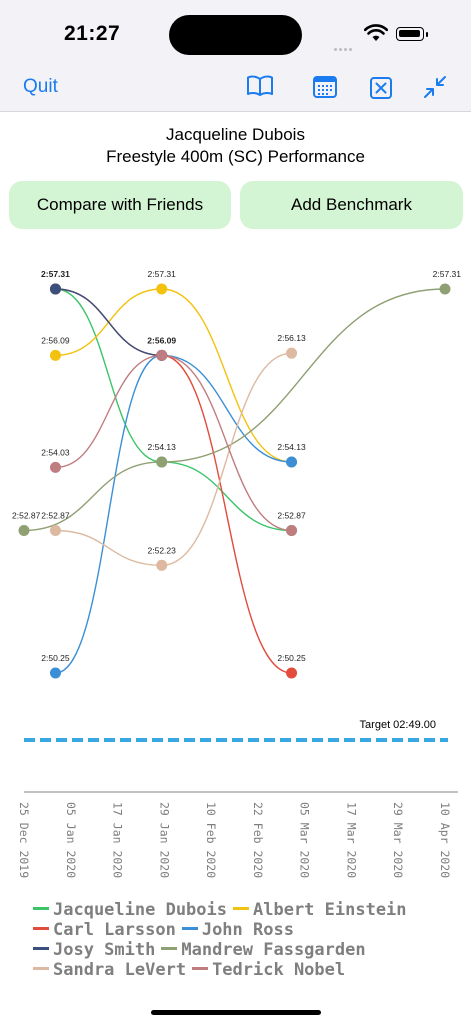  I want to click on legend-item-jacqueline-dubois: Jacqueline Dubois, so click(130, 910).